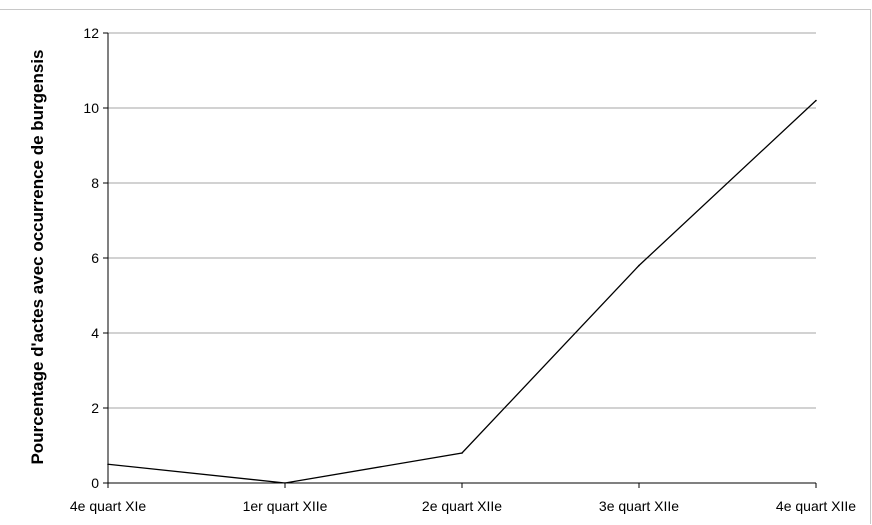 The image size is (872, 525). What do you see at coordinates (285, 506) in the screenshot?
I see `x-tick-label: 1er quart XIIe` at bounding box center [285, 506].